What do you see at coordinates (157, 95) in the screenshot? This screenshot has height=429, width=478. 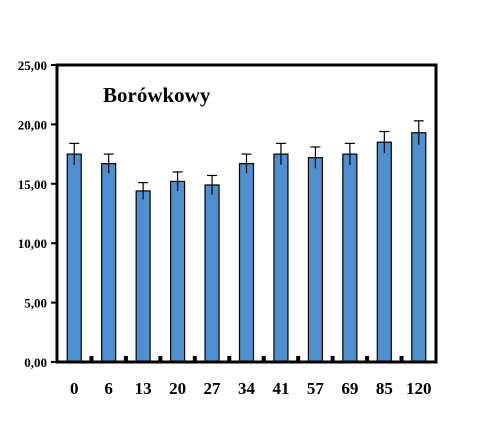 I see `chart-title: Borówkowy` at bounding box center [157, 95].